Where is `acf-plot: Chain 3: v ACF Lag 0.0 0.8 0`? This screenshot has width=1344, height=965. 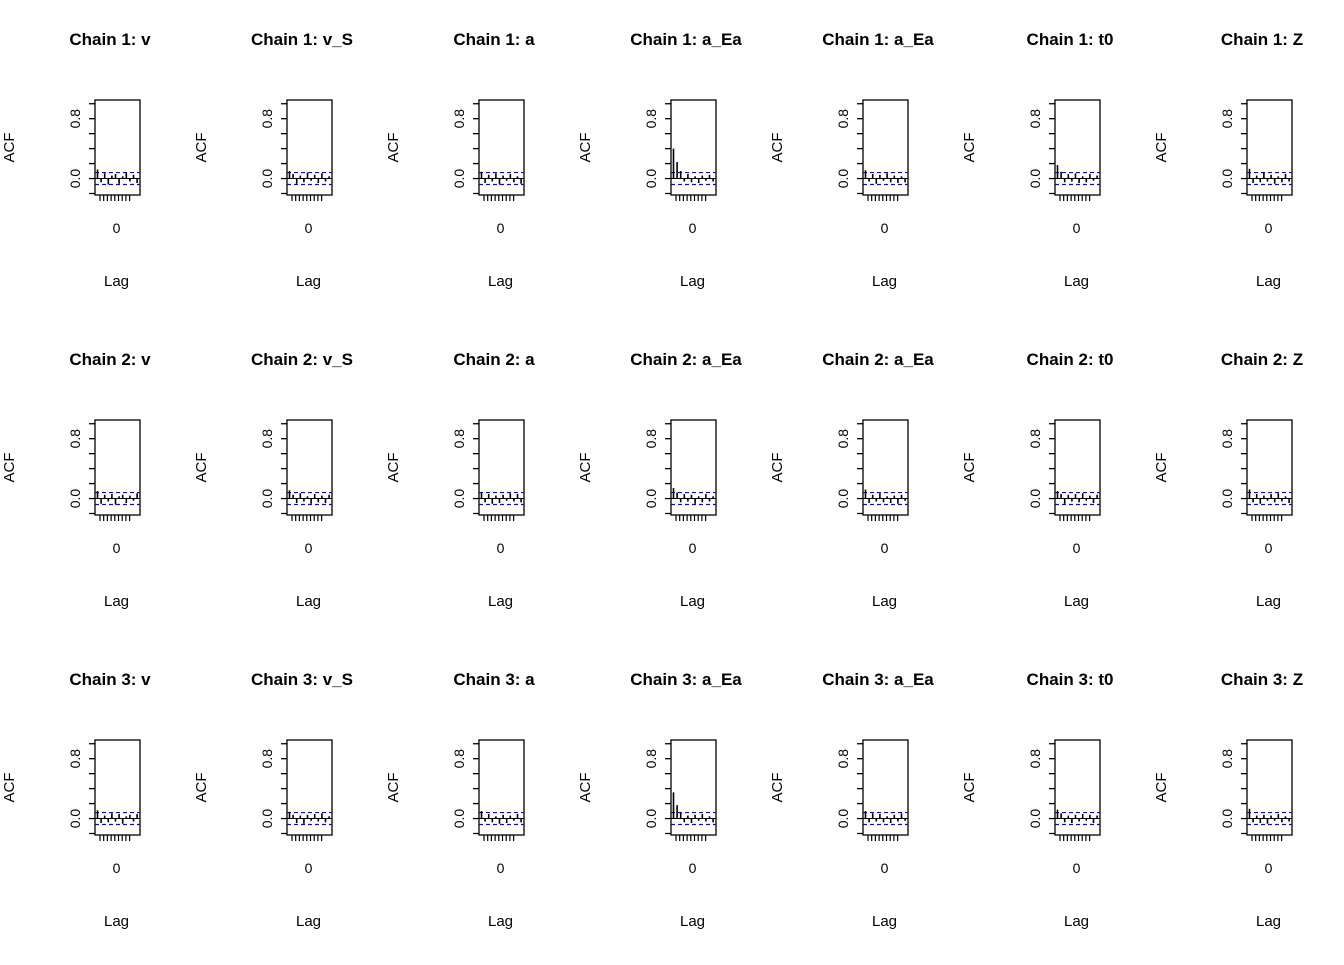 acf-plot: Chain 3: v ACF Lag 0.0 0.8 0 is located at coordinates (76, 800).